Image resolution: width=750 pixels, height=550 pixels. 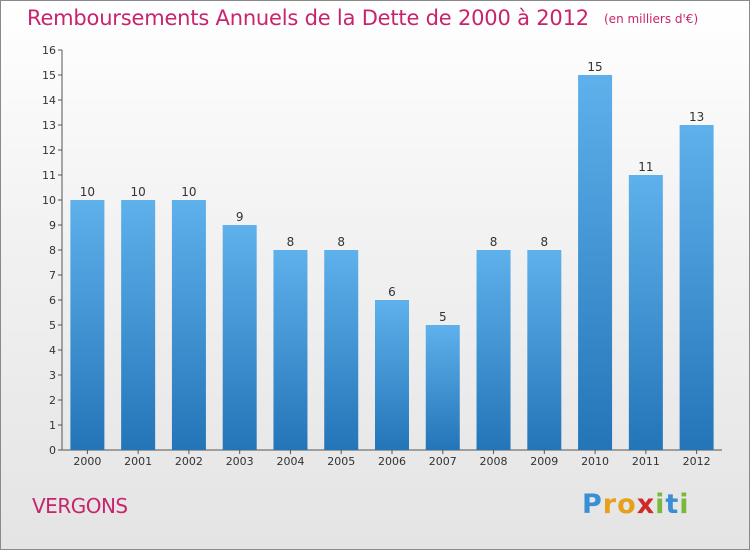 I want to click on bar-2002, so click(x=188, y=325).